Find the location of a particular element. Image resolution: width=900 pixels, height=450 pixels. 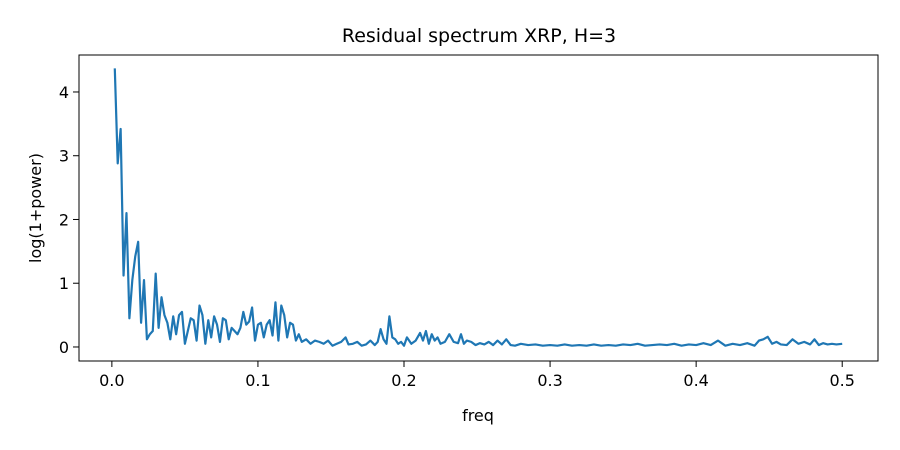

chart-title: Residual spectrum XRP, H=3 is located at coordinates (479, 36).